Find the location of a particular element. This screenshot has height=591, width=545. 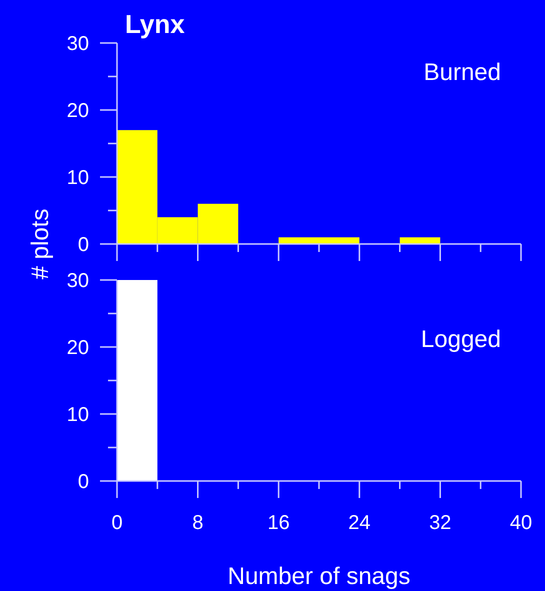

x-tick-label: 40 is located at coordinates (521, 523).